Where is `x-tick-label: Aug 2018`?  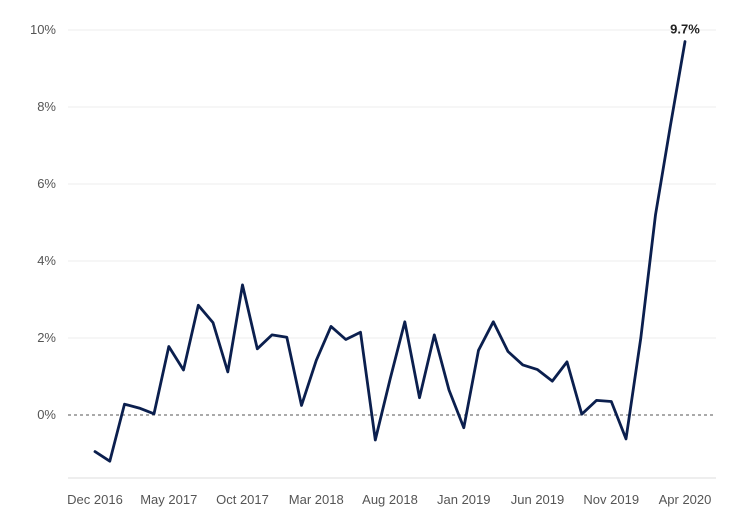 x-tick-label: Aug 2018 is located at coordinates (390, 499).